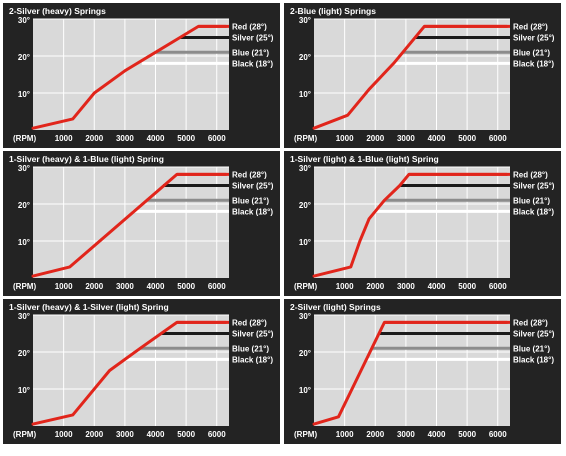 This screenshot has width=566, height=456. What do you see at coordinates (57, 11) in the screenshot?
I see `chart-title: 2-Silver (heavy) Springs` at bounding box center [57, 11].